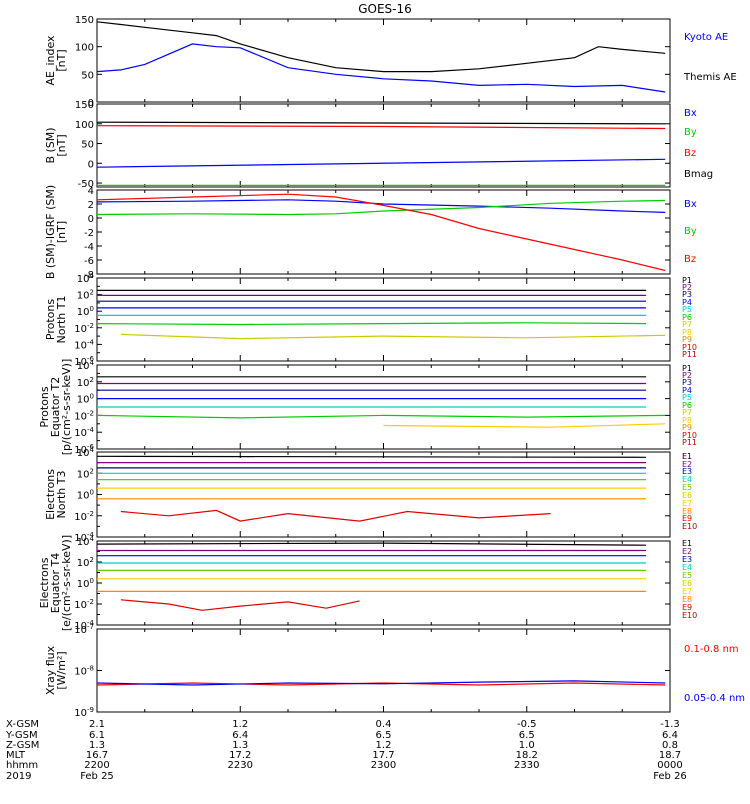  Describe the element at coordinates (687, 551) in the screenshot. I see `legend-entry: E2` at that location.